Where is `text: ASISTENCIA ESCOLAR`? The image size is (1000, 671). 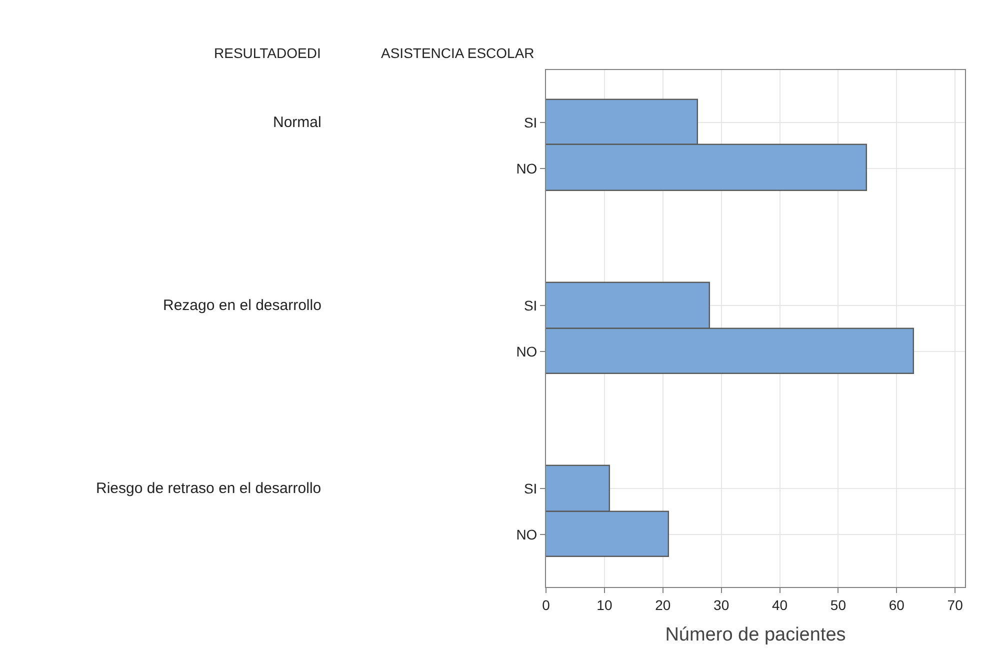
text: ASISTENCIA ESCOLAR is located at coordinates (457, 53).